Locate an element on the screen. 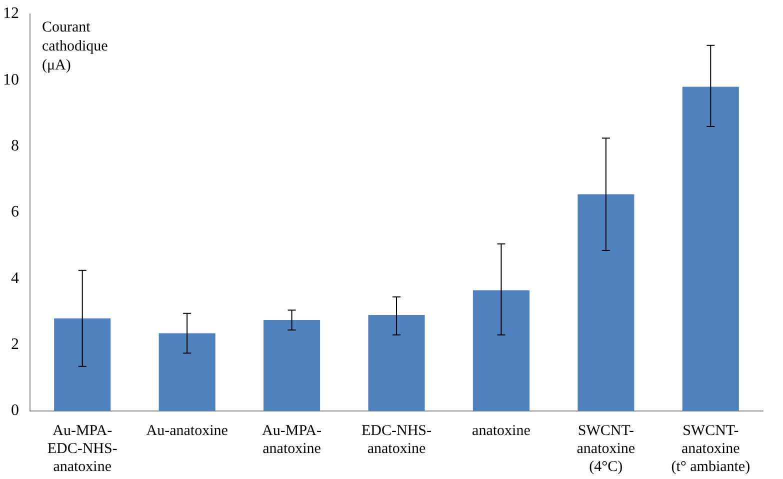 This screenshot has width=783, height=479. y-tick-label: 2 is located at coordinates (15, 345).